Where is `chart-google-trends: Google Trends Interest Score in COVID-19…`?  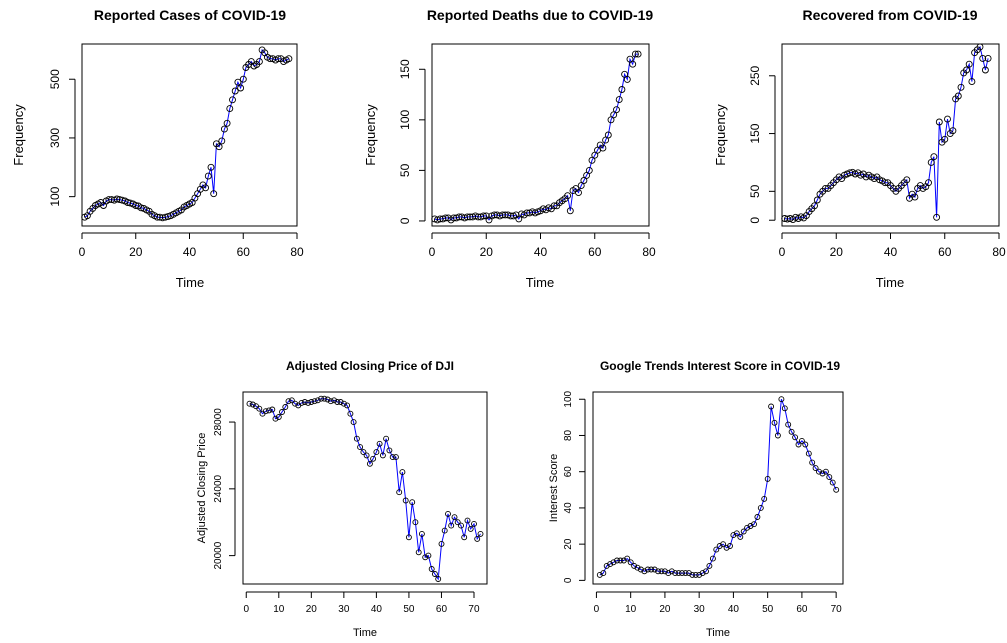 chart-google-trends: Google Trends Interest Score in COVID-19… is located at coordinates (696, 499).